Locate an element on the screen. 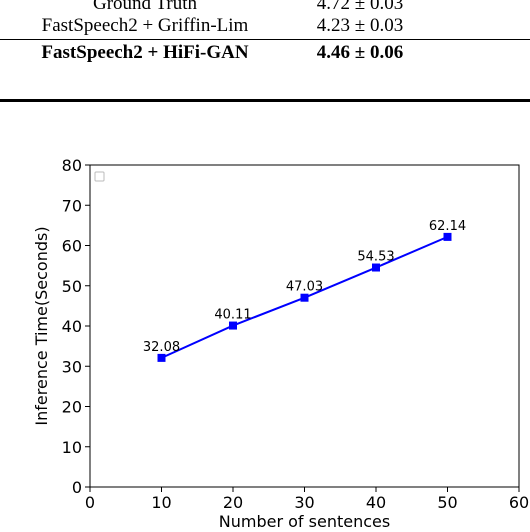  method-cell: FastSpeech2 + HiFi-GAN is located at coordinates (145, 52).